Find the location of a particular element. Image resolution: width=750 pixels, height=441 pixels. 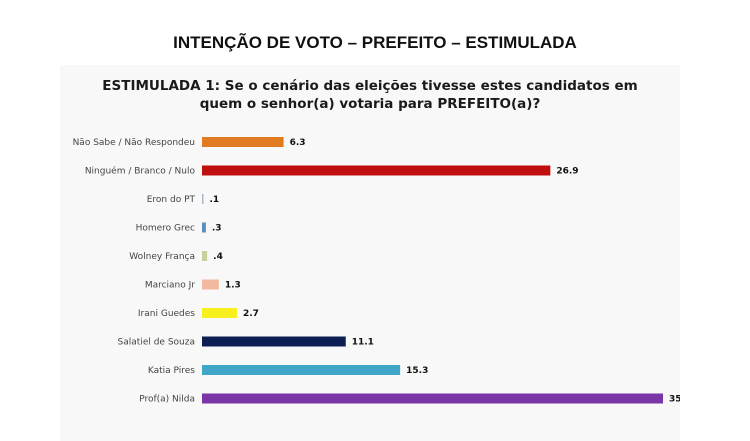

category-label: Não Sabe / Não Respondeu is located at coordinates (134, 143).